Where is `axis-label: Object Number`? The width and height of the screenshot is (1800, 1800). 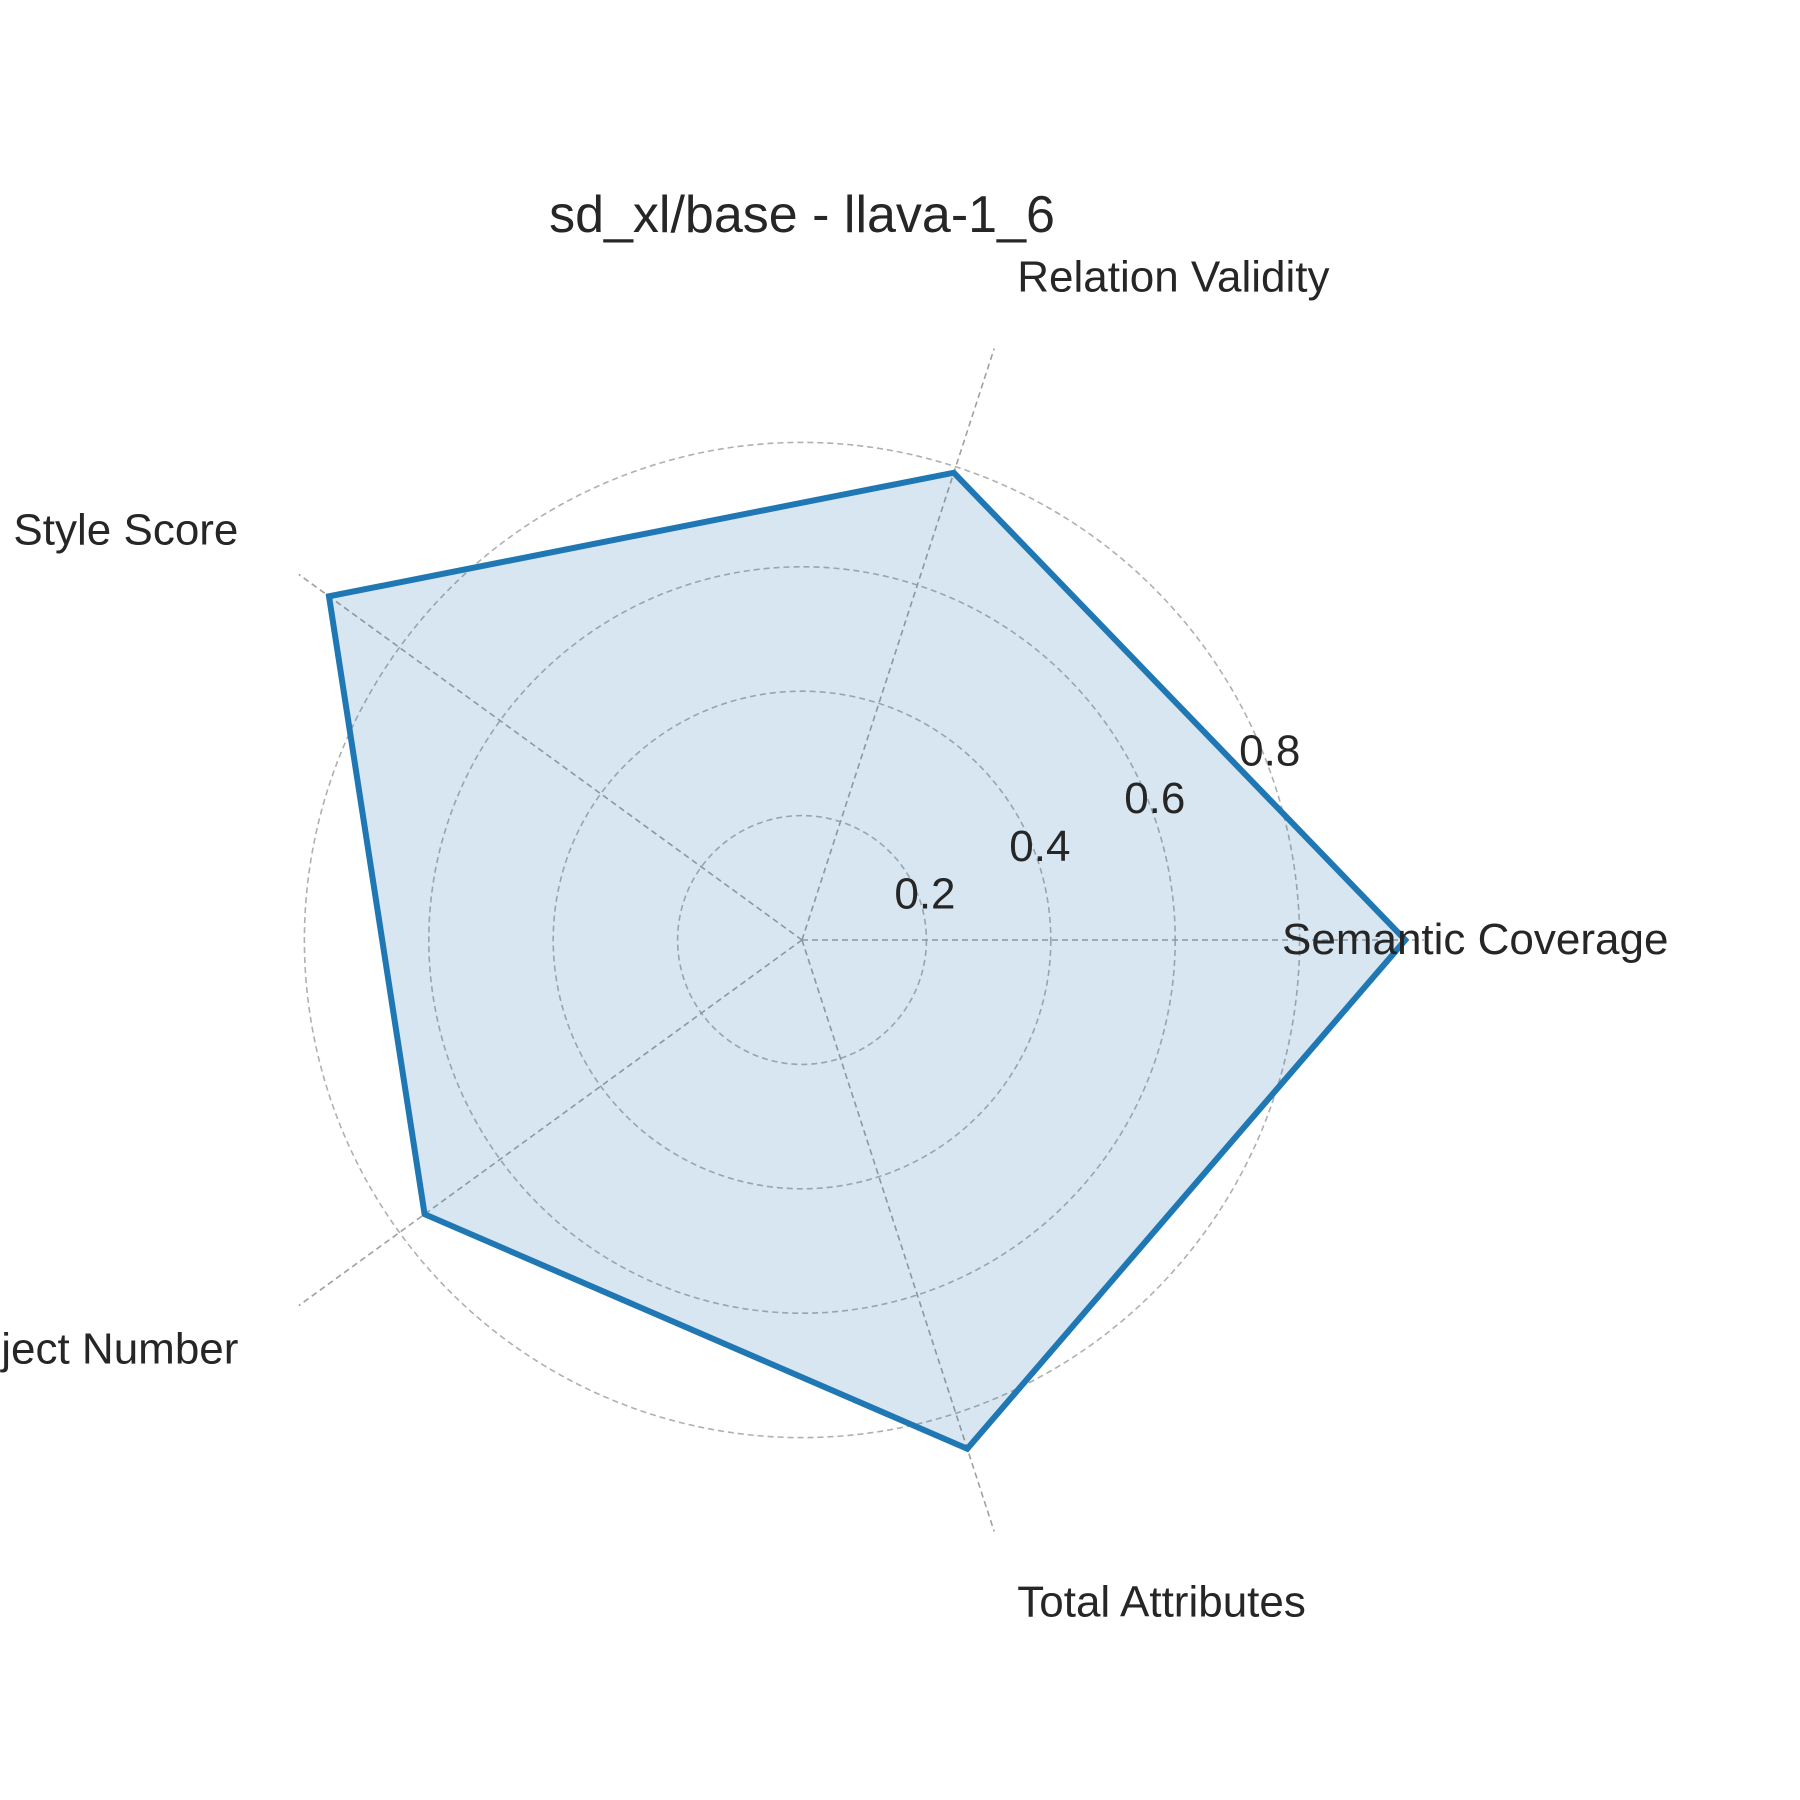
axis-label: Object Number is located at coordinates (119, 1348).